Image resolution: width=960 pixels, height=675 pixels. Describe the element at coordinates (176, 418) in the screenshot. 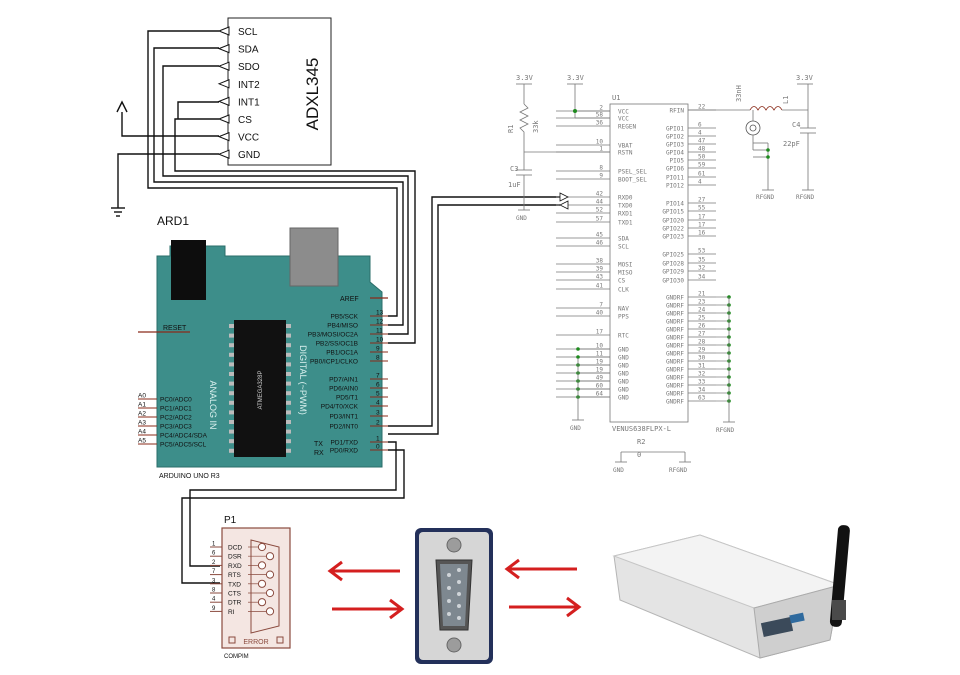

I see `analog-pin-label: PC2/ADC2` at that location.